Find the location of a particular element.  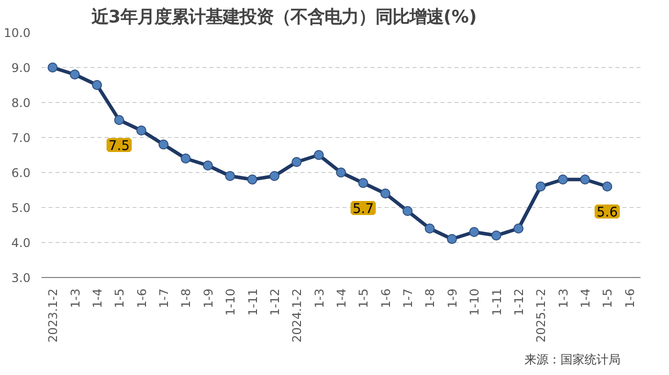

x-tick-label: 2024.1-2 is located at coordinates (297, 315).